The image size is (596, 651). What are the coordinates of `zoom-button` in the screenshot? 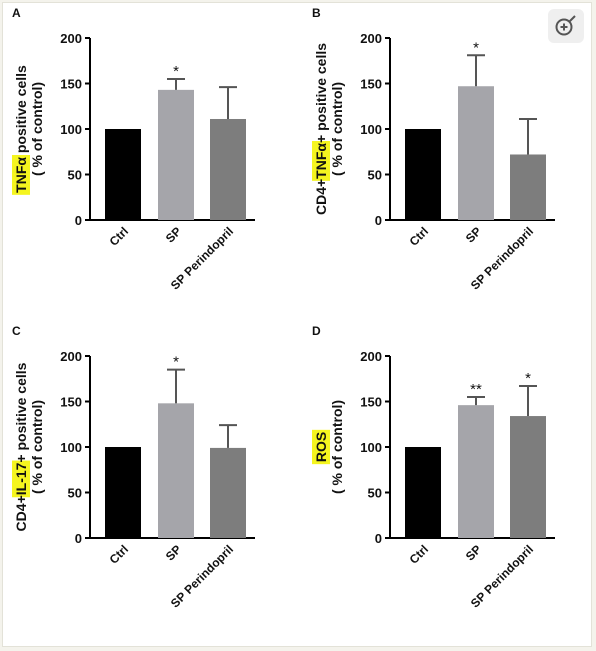 It's located at (566, 26).